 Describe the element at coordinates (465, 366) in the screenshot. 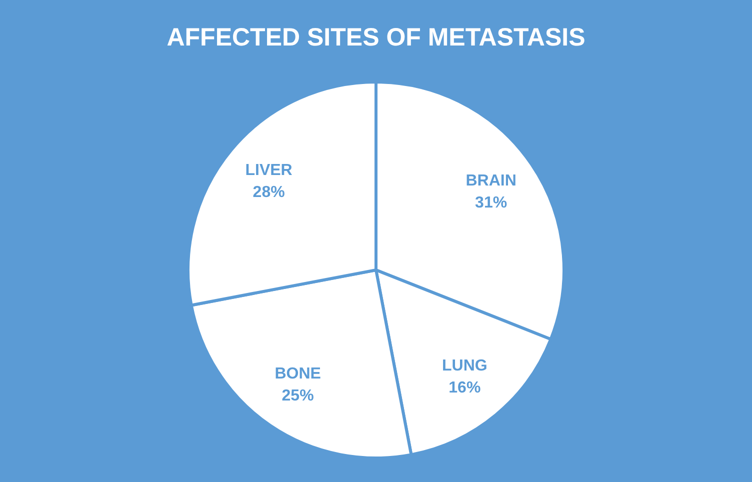

I see `slice-label: LUNG` at that location.